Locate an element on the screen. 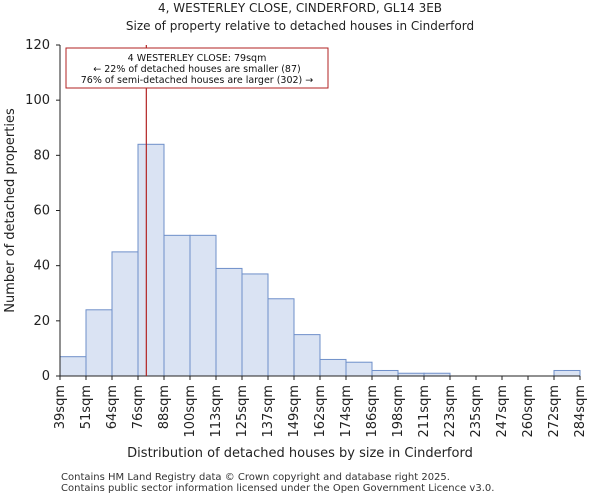 The height and width of the screenshot is (500, 600). x-tick-label: 125sqm is located at coordinates (242, 411).